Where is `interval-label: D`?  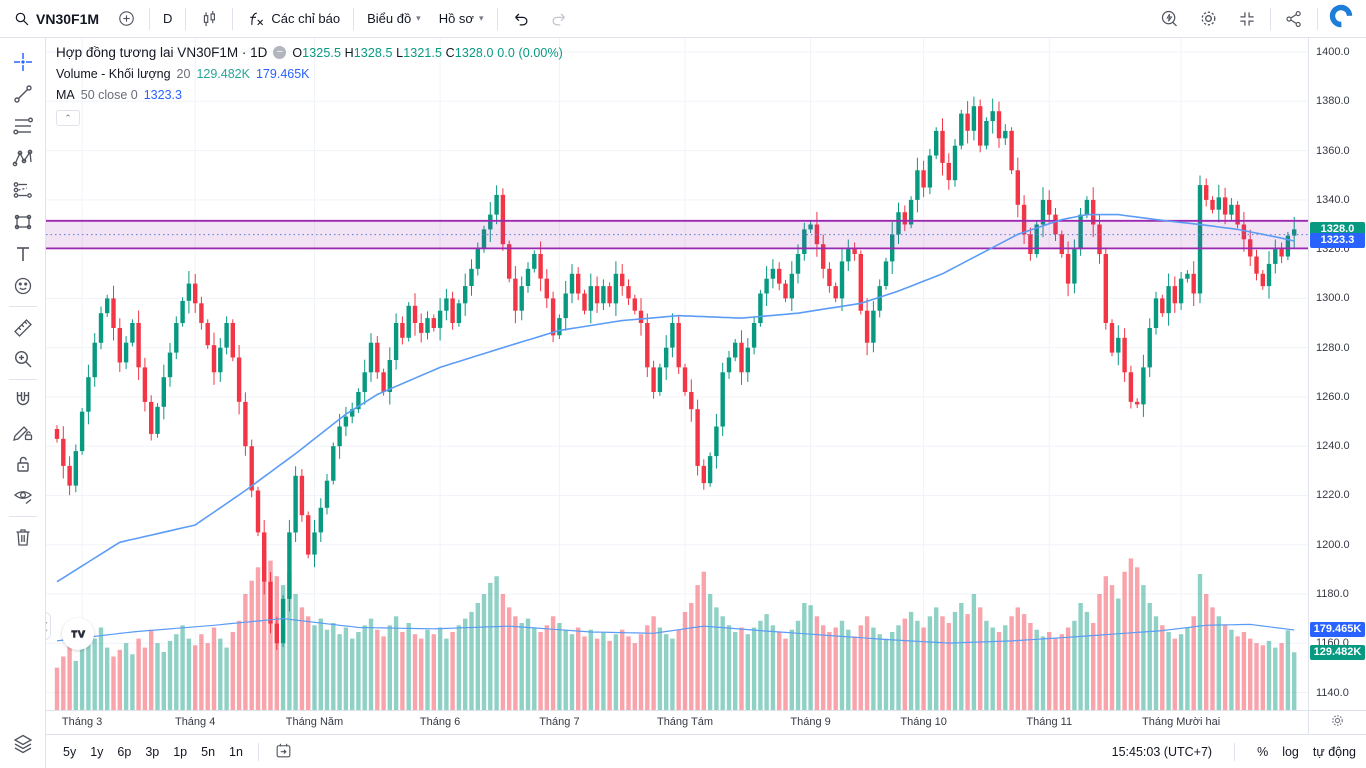
interval-label: D is located at coordinates (168, 18).